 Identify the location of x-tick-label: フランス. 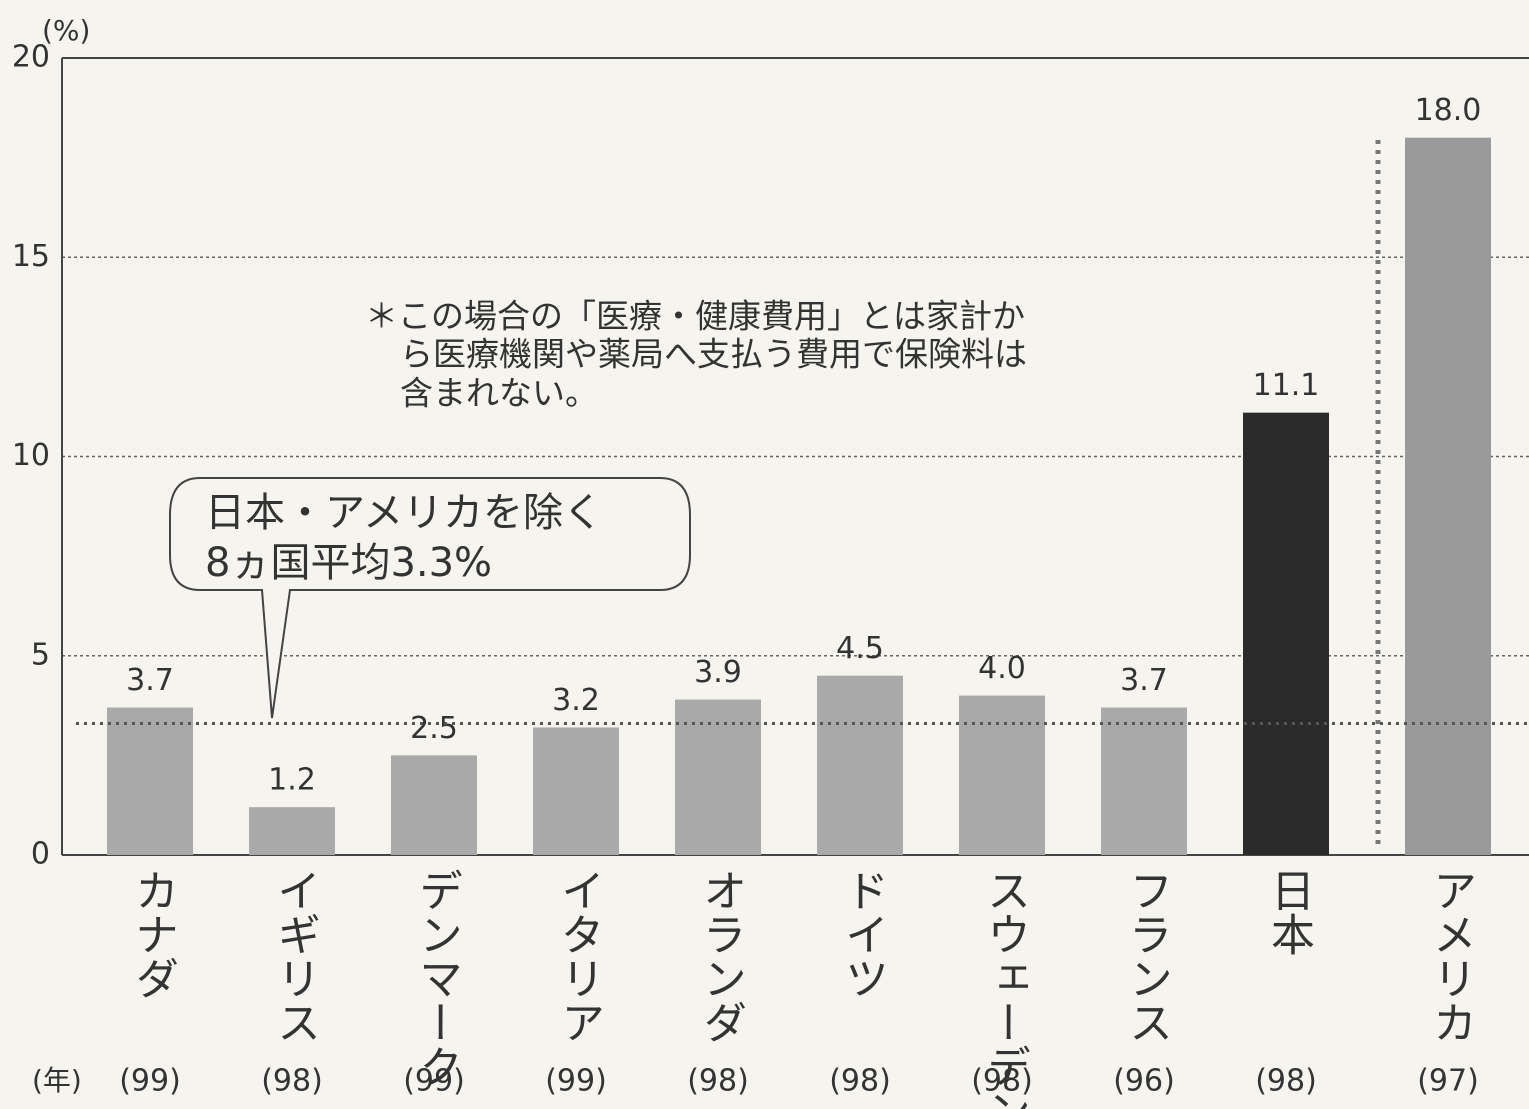
(1146, 956).